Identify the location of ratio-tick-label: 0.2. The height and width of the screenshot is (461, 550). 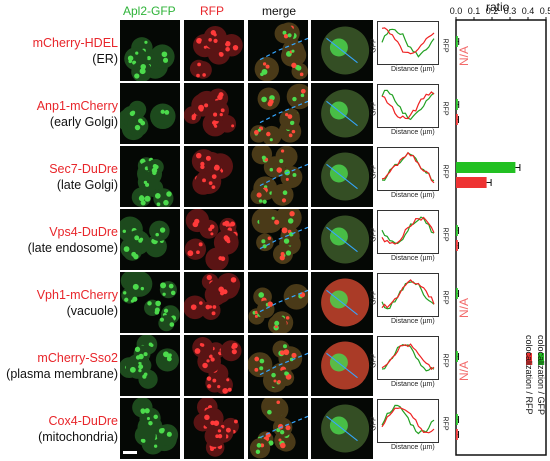
(492, 11).